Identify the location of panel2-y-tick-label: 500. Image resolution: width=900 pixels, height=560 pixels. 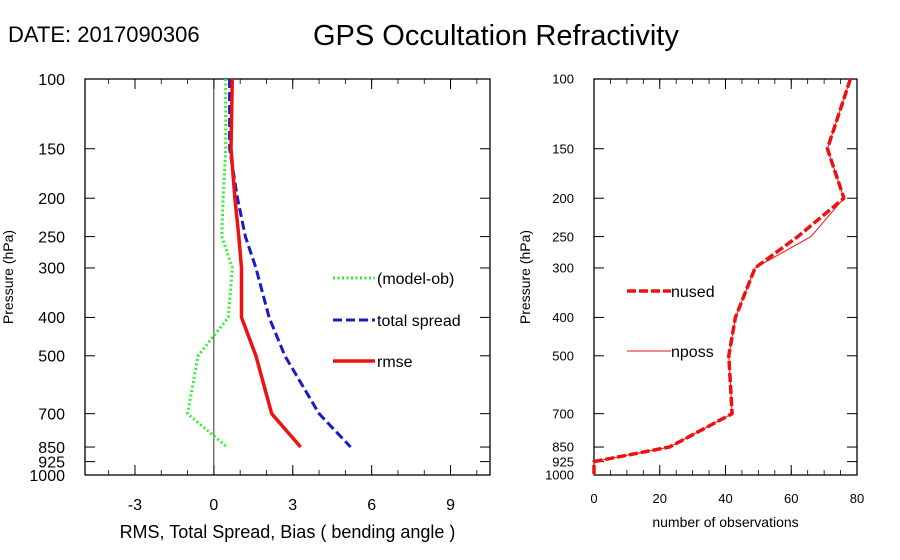
(563, 355).